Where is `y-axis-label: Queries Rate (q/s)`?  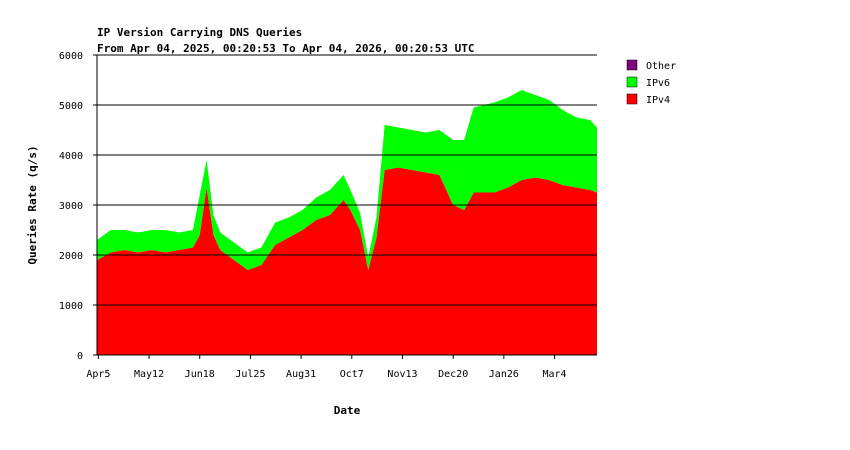
y-axis-label: Queries Rate (q/s) is located at coordinates (32, 204).